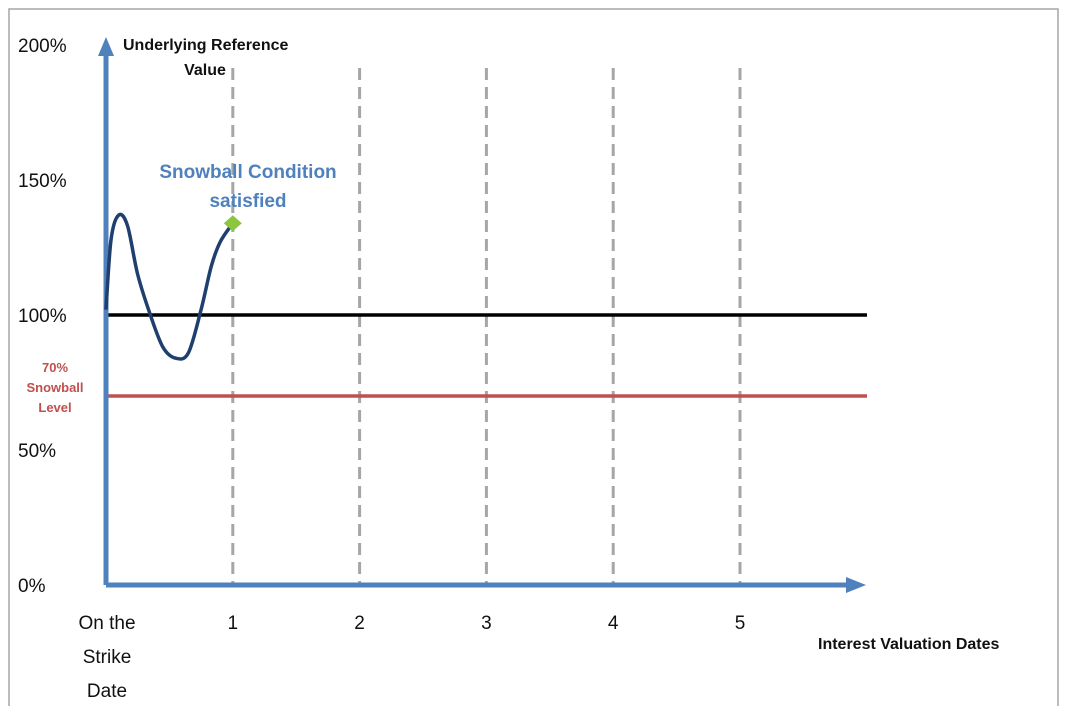 The image size is (1066, 706). Describe the element at coordinates (106, 46) in the screenshot. I see `y-axis-arrow` at that location.